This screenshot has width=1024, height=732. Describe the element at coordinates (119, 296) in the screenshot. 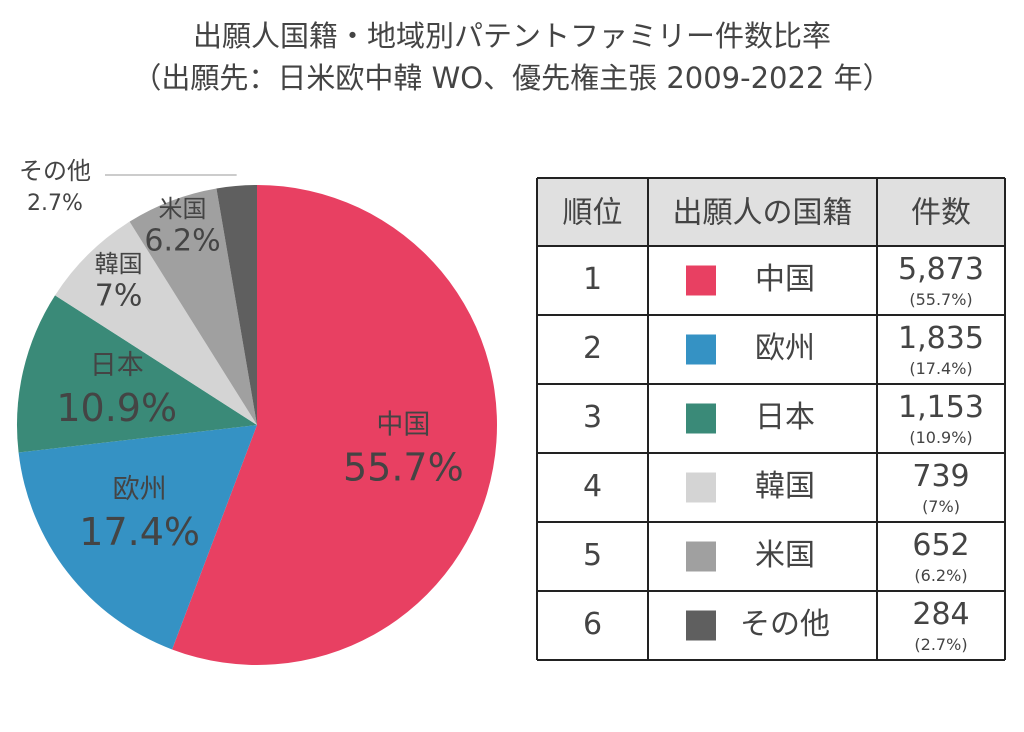

I see `slice-value-label: 7%` at that location.